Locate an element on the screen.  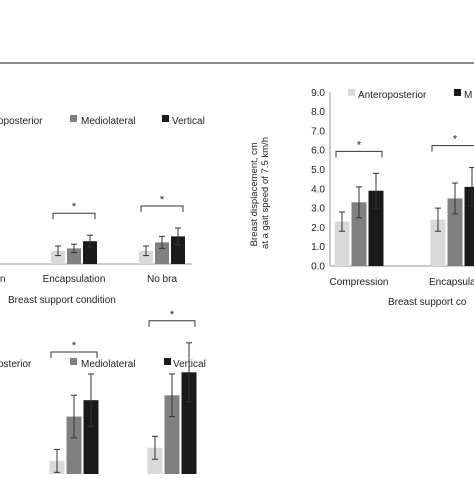
p3-legend-anteroposterior-label: osterior is located at coordinates (16, 364).